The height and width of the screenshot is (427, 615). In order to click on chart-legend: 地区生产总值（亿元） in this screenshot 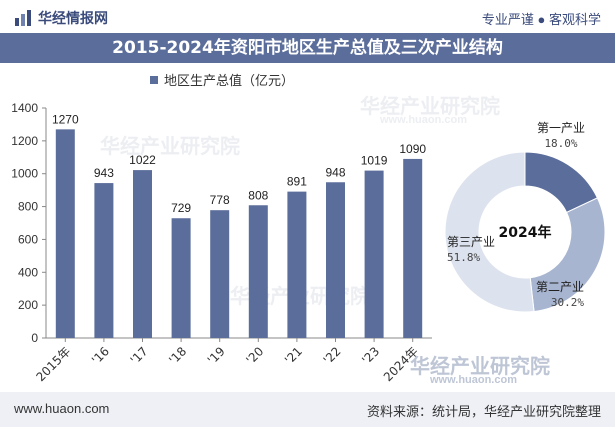, I will do `click(222, 79)`.